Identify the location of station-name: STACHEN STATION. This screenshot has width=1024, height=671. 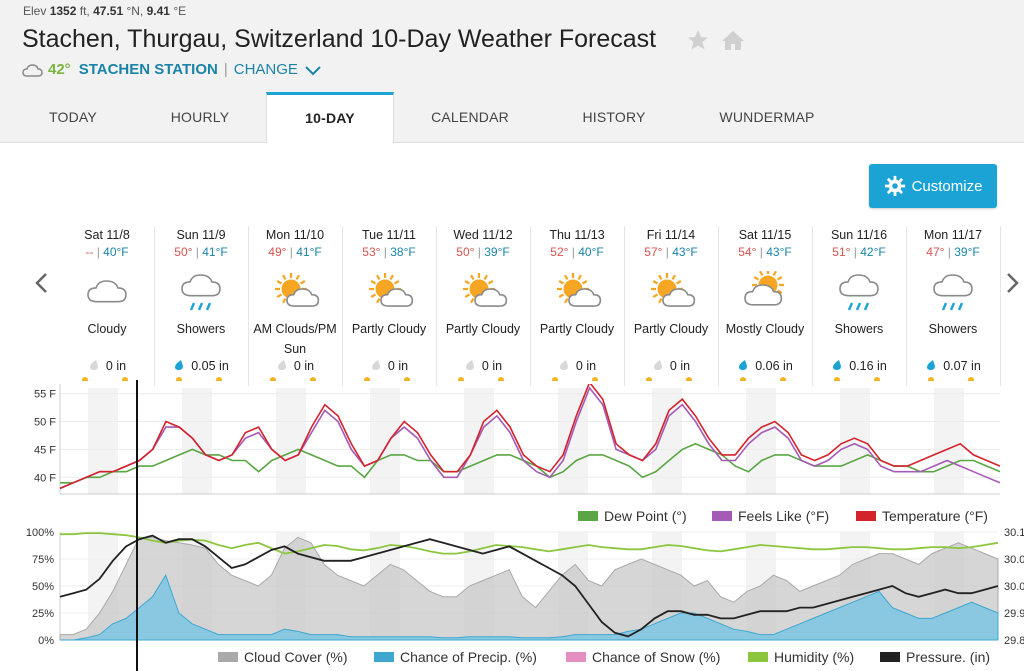
(148, 69).